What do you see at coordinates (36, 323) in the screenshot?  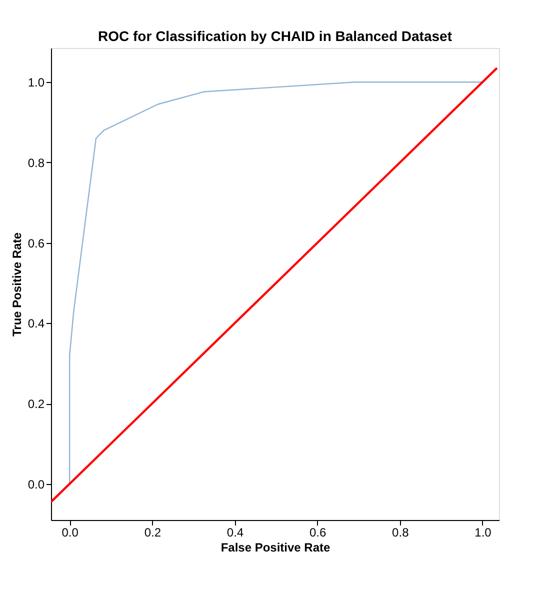 I see `y-tick-label: 0.4` at bounding box center [36, 323].